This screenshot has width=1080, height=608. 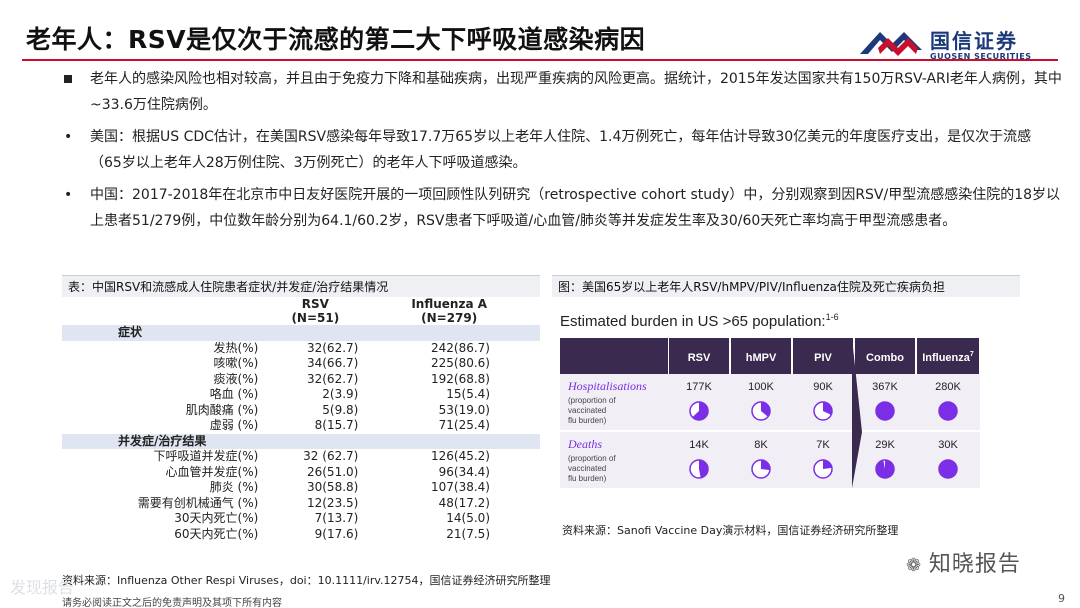 I want to click on row-label: 下呼吸道并发症(%), so click(x=206, y=456).